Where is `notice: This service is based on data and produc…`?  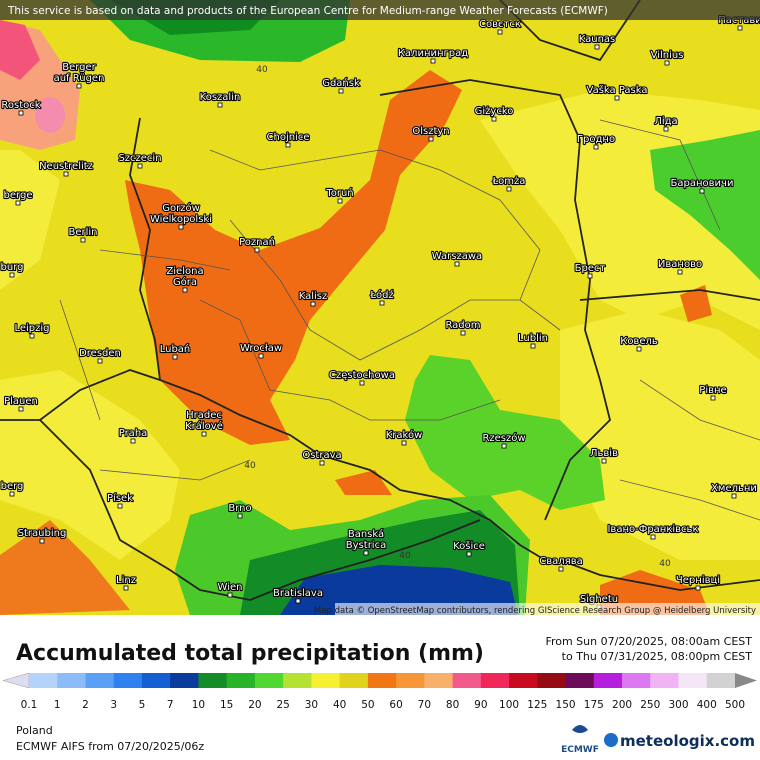
notice: This service is based on data and produc… is located at coordinates (307, 11).